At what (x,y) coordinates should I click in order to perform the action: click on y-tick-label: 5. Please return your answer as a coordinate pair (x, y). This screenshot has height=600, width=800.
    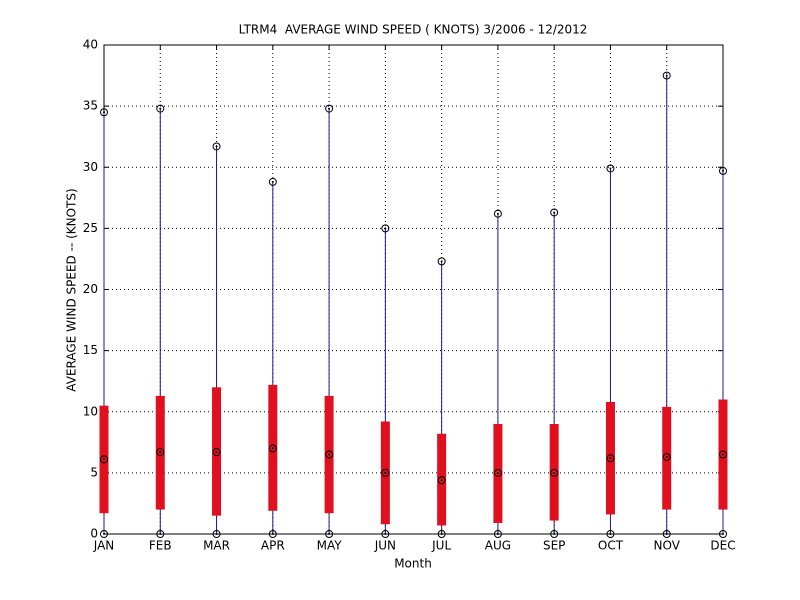
    Looking at the image, I should click on (94, 472).